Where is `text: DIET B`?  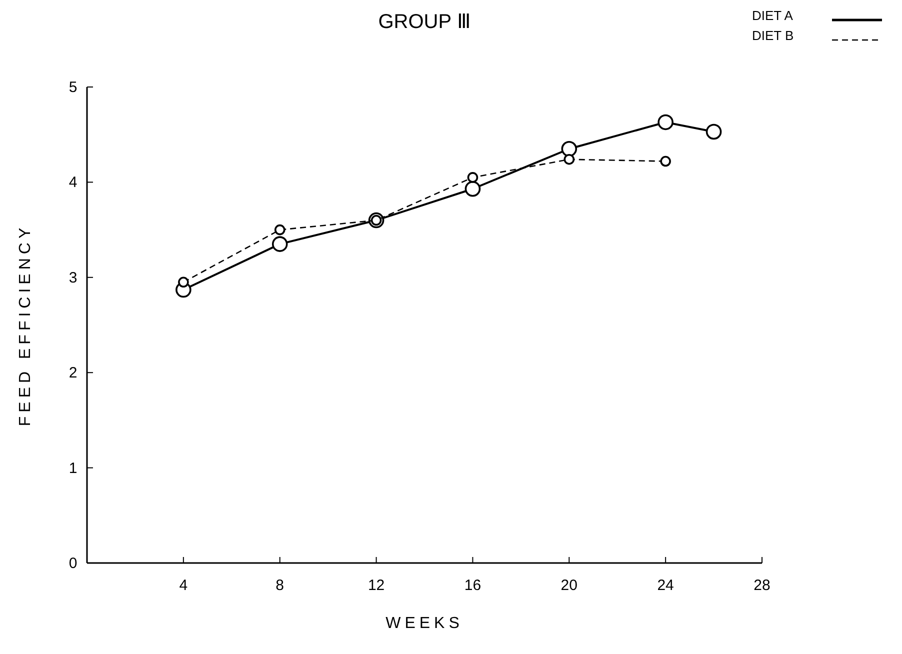
text: DIET B is located at coordinates (773, 35).